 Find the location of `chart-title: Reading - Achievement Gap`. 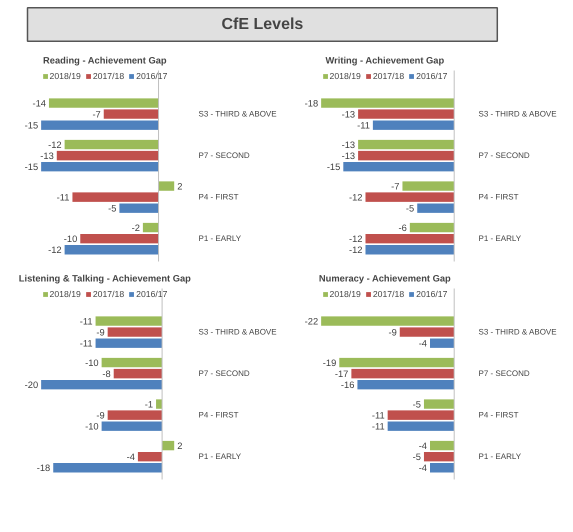

chart-title: Reading - Achievement Gap is located at coordinates (105, 61).